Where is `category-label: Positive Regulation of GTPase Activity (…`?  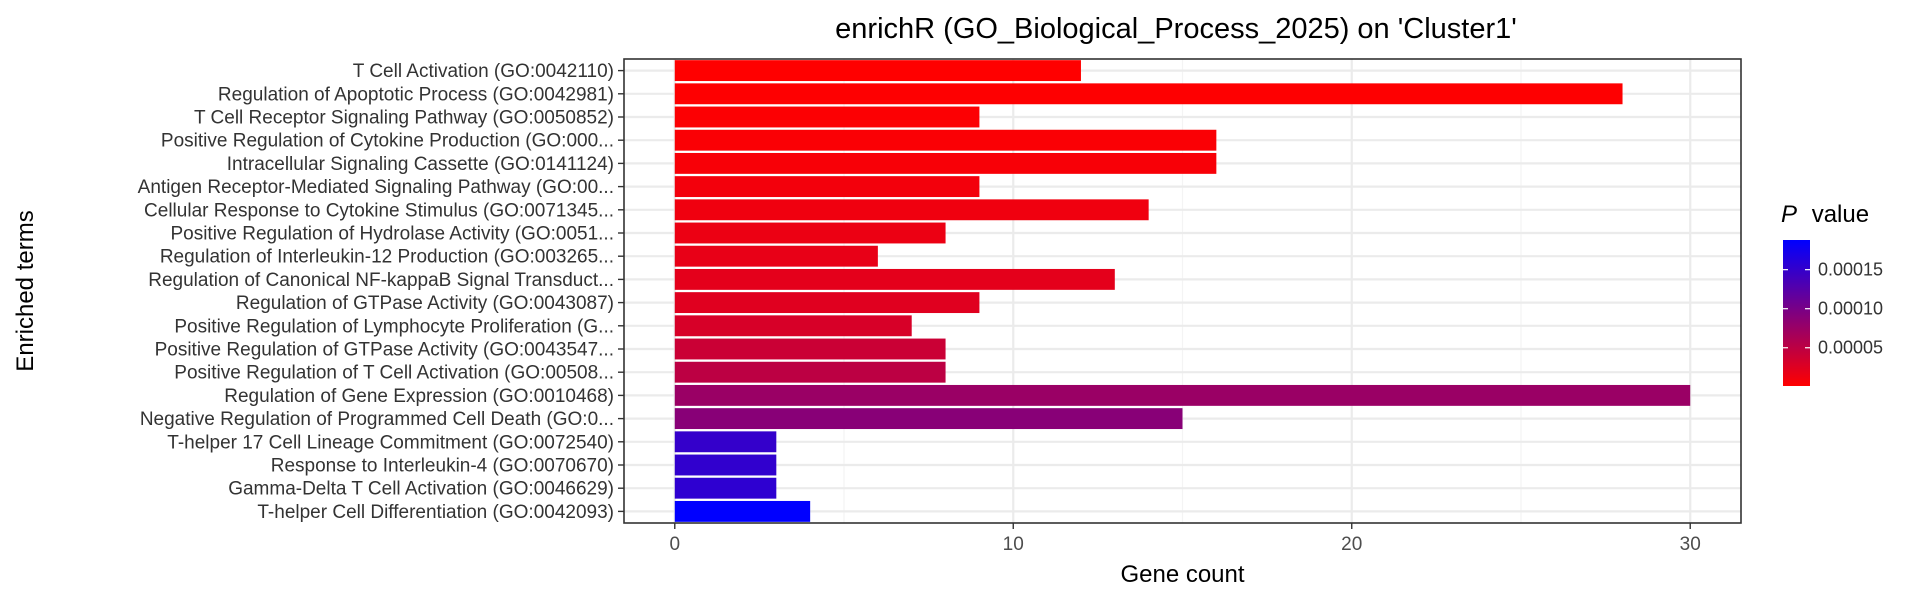
category-label: Positive Regulation of GTPase Activity (… is located at coordinates (384, 350).